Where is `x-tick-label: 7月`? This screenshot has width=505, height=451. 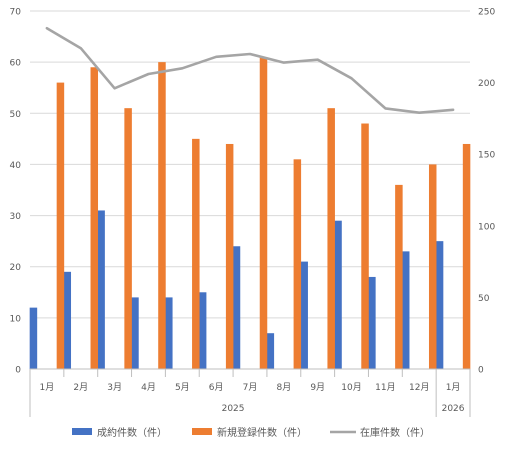 x-tick-label: 7月 is located at coordinates (250, 387).